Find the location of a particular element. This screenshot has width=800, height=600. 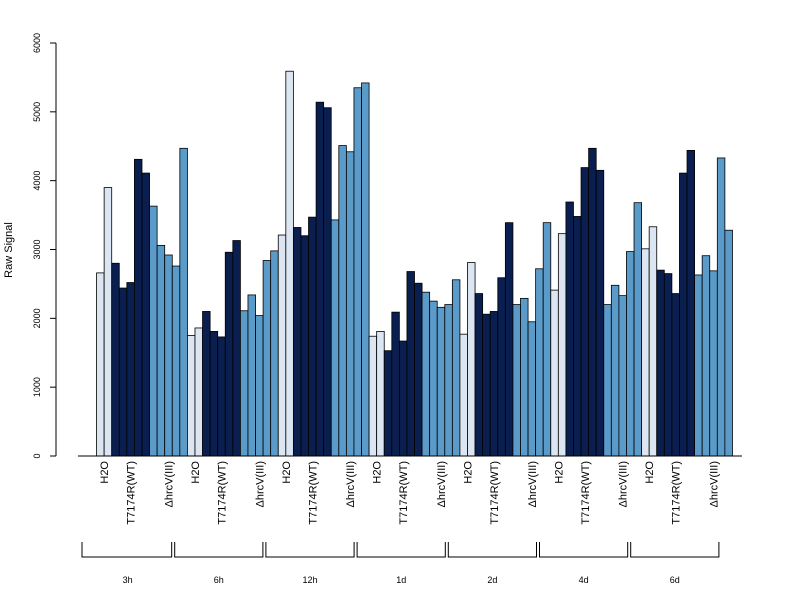

group-time-label: 1d is located at coordinates (401, 580).